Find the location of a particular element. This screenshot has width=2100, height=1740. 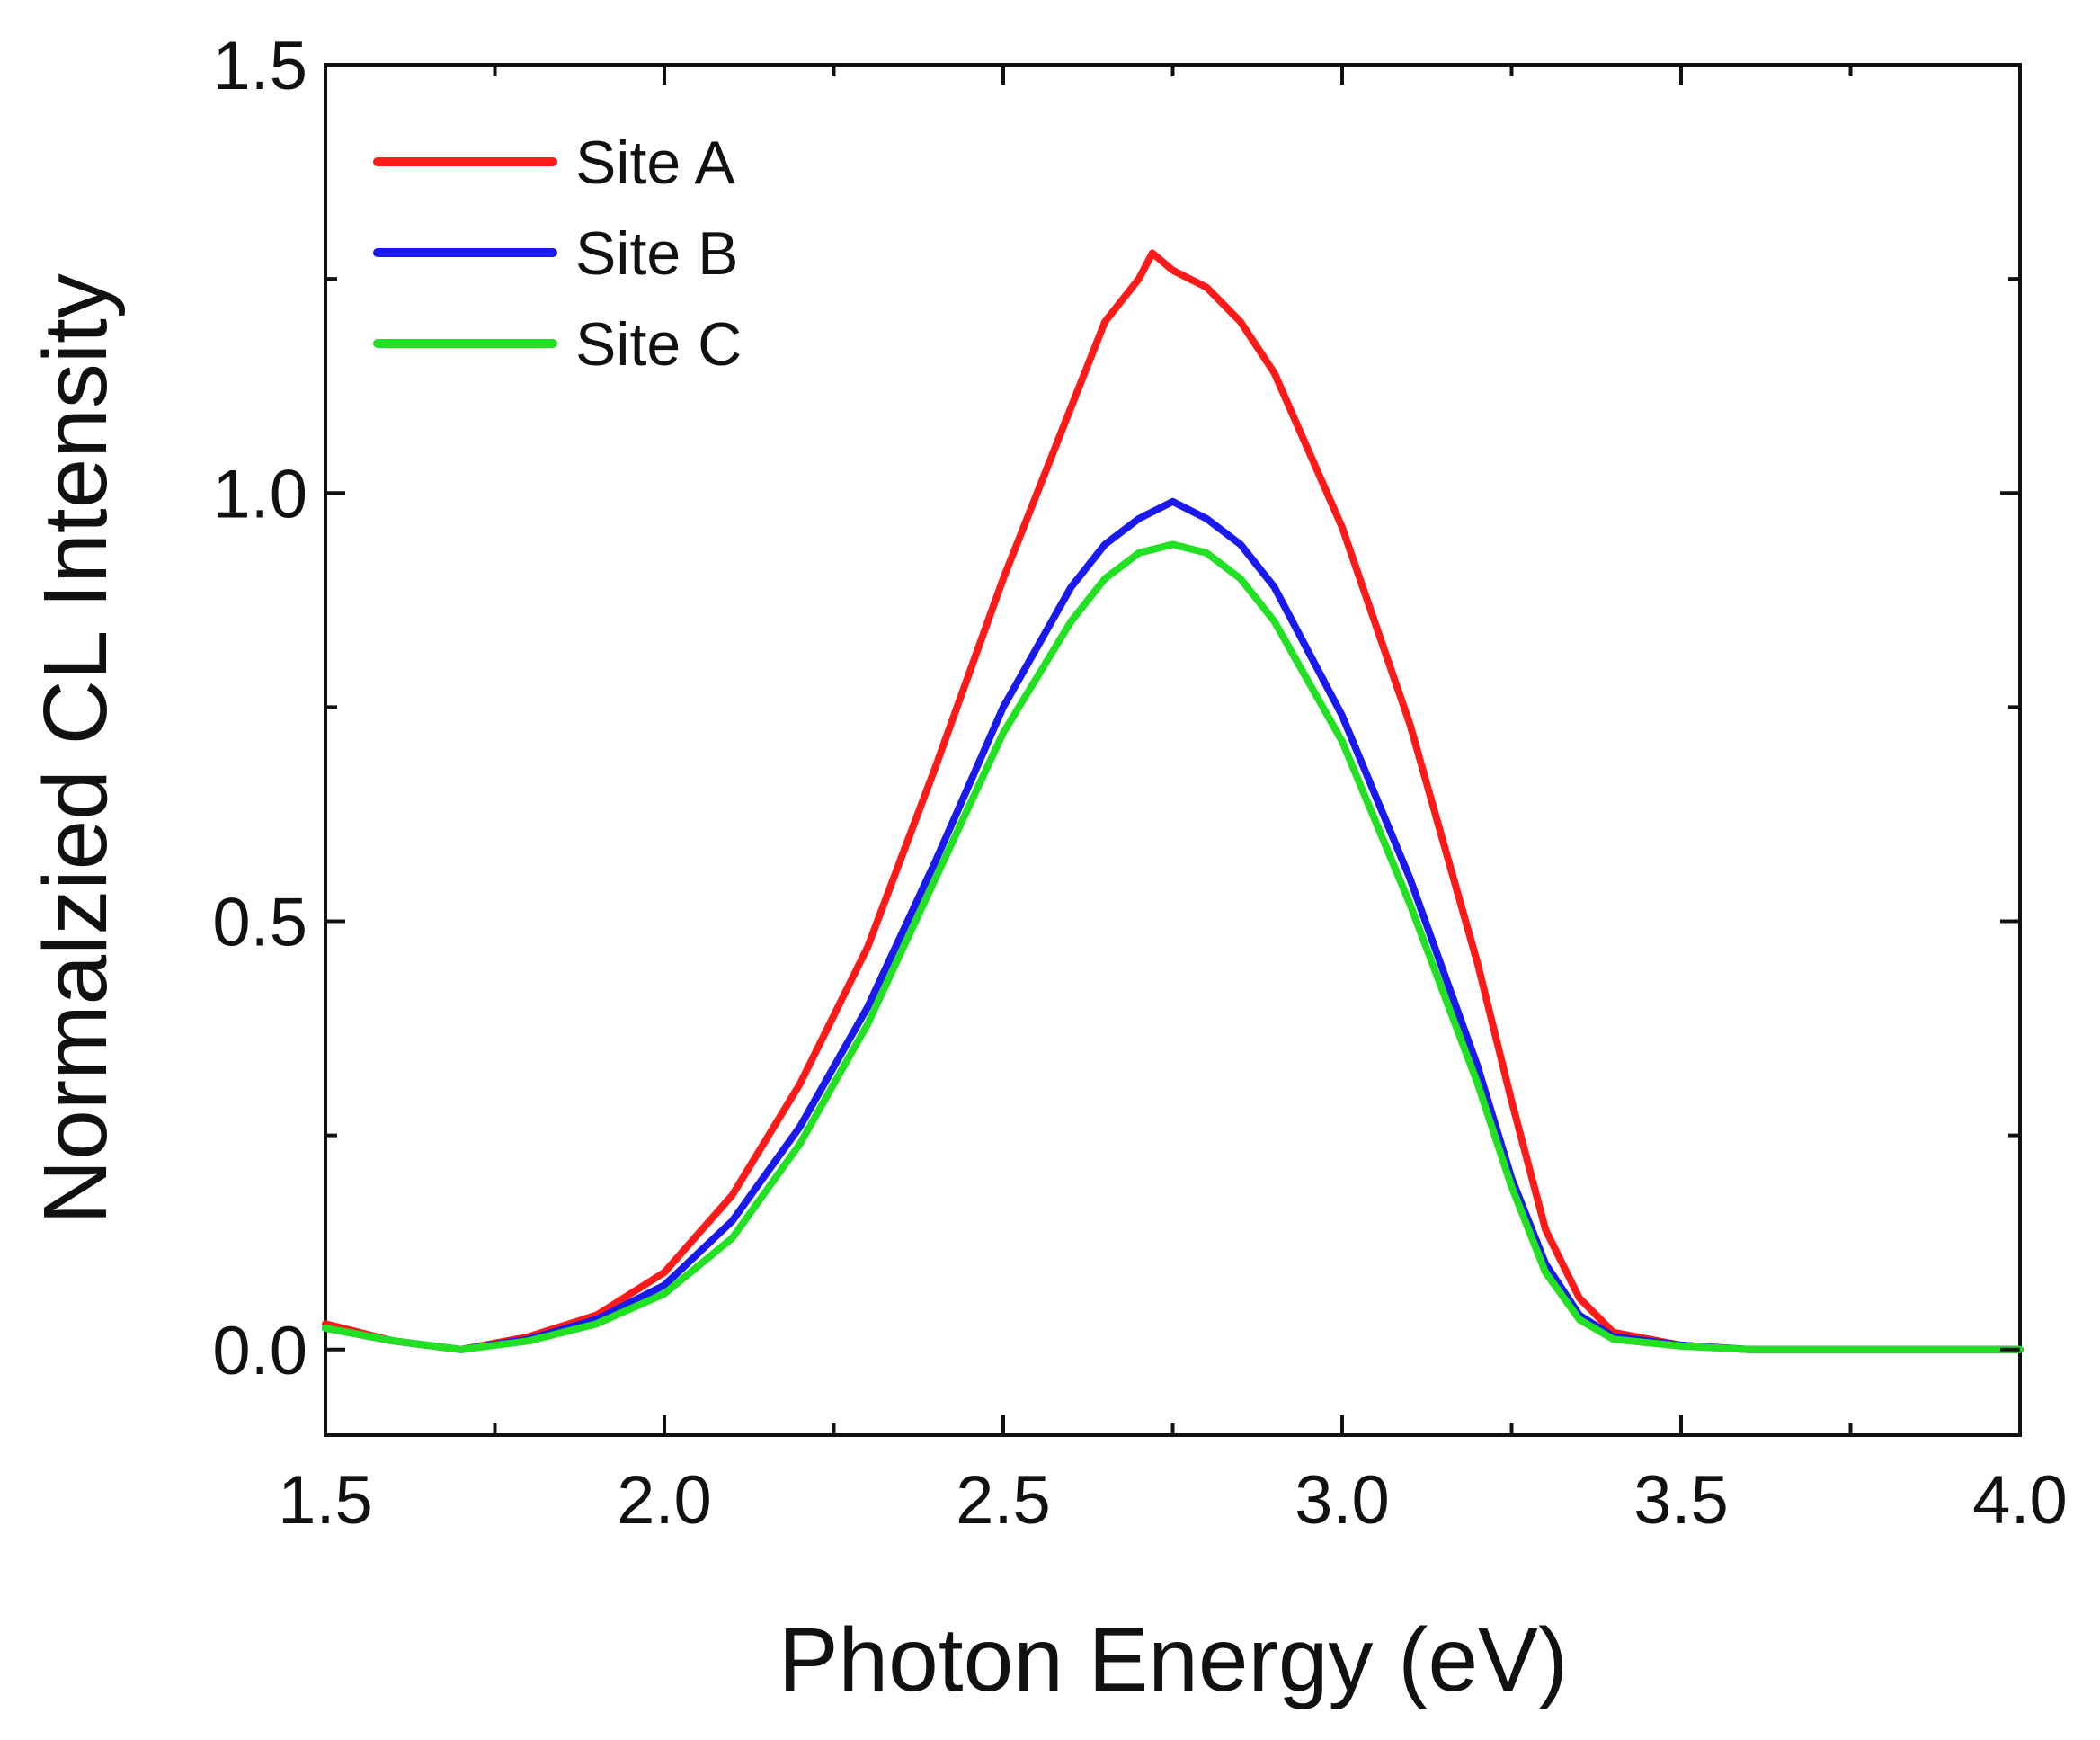

y-tick-label: 0.5 is located at coordinates (259, 923).